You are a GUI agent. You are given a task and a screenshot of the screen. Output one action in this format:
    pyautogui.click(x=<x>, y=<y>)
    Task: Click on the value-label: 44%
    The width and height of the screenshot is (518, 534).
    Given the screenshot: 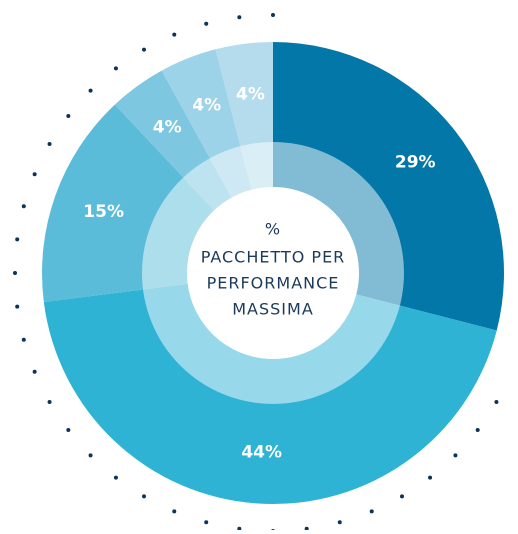 What is the action you would take?
    pyautogui.click(x=261, y=453)
    